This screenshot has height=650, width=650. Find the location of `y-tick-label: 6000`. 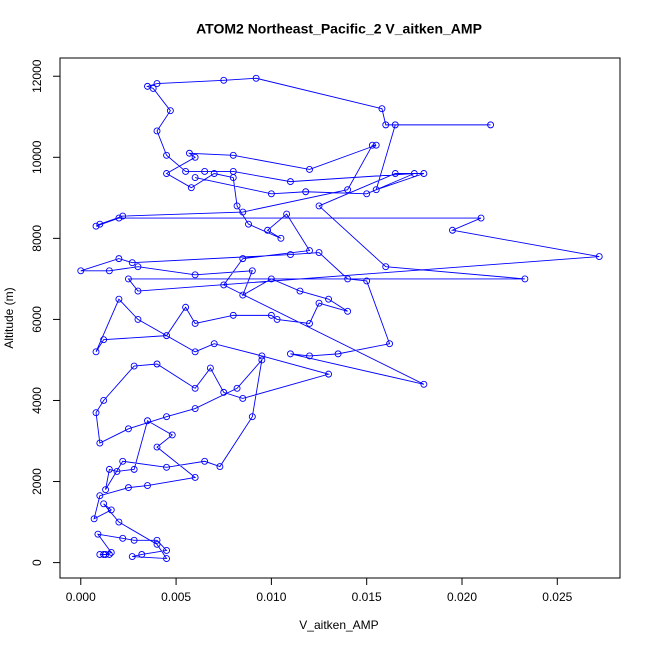

y-tick-label: 6000 is located at coordinates (37, 319).